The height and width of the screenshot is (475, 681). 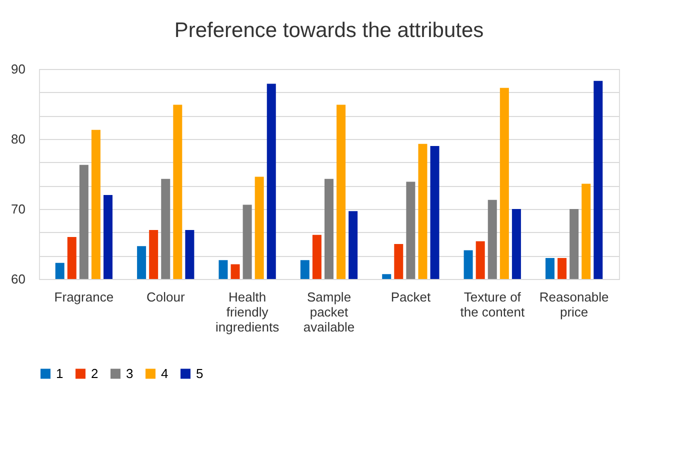 I want to click on legend-label: 1, so click(x=60, y=373).